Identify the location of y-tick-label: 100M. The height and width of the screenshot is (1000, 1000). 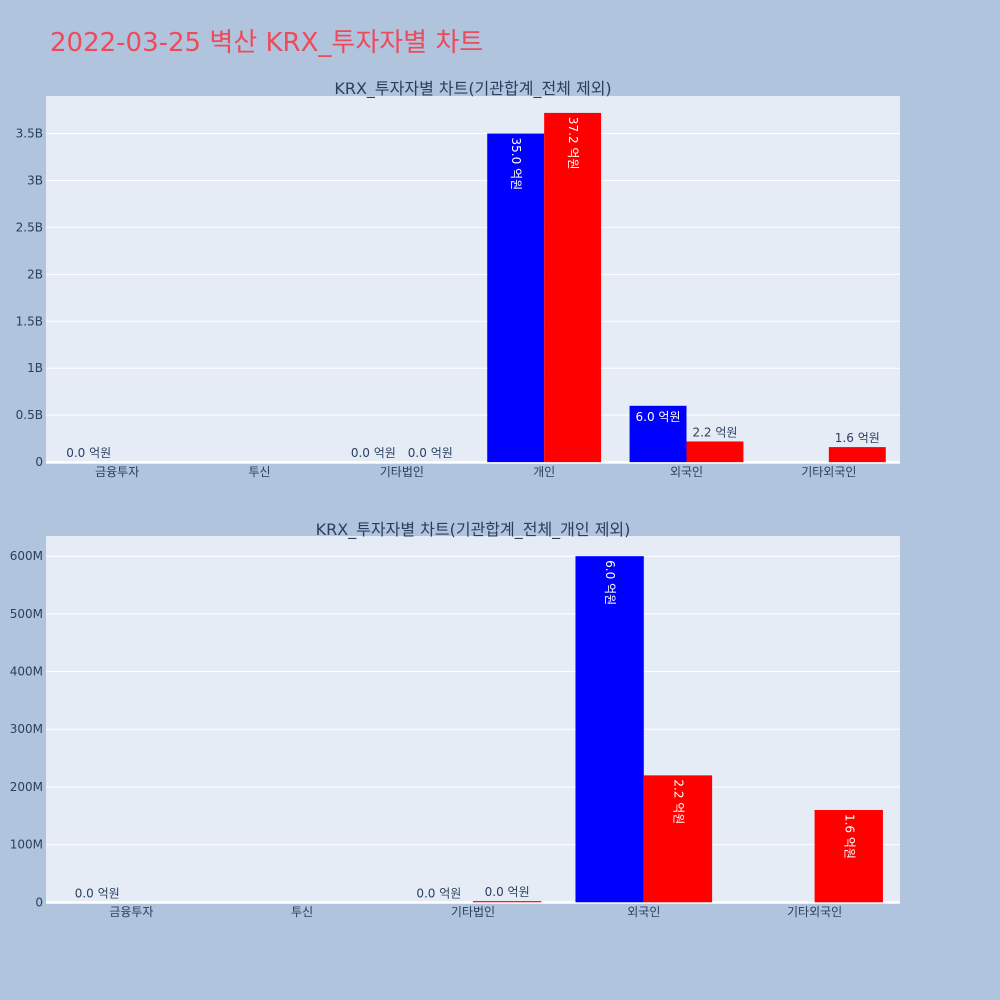
(26, 845).